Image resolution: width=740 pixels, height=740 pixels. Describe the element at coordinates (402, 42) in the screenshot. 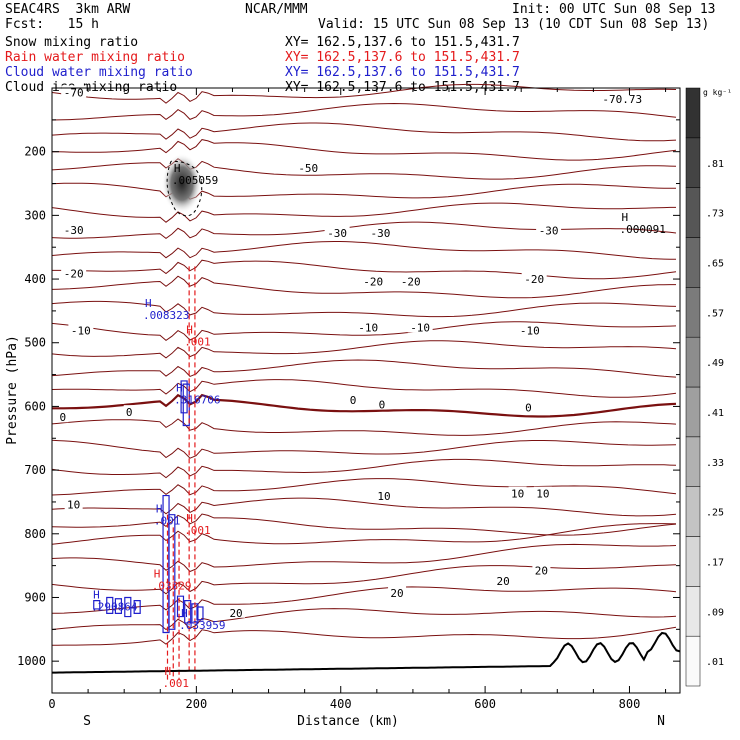

I see `field-xy-snow: XY= 162.5,137.6 to 151.5,431.7` at that location.